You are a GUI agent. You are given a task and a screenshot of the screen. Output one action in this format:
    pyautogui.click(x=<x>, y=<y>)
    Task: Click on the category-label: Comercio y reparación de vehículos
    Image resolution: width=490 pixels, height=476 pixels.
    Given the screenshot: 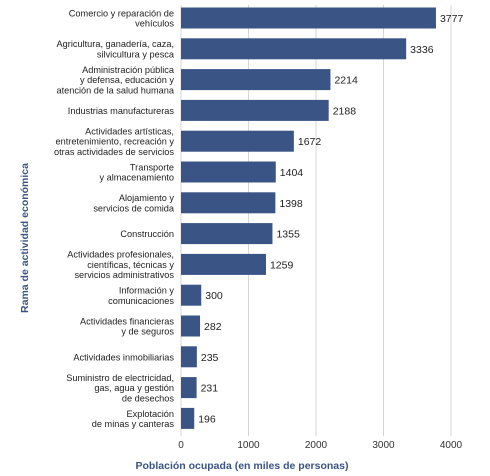 What is the action you would take?
    pyautogui.click(x=122, y=18)
    